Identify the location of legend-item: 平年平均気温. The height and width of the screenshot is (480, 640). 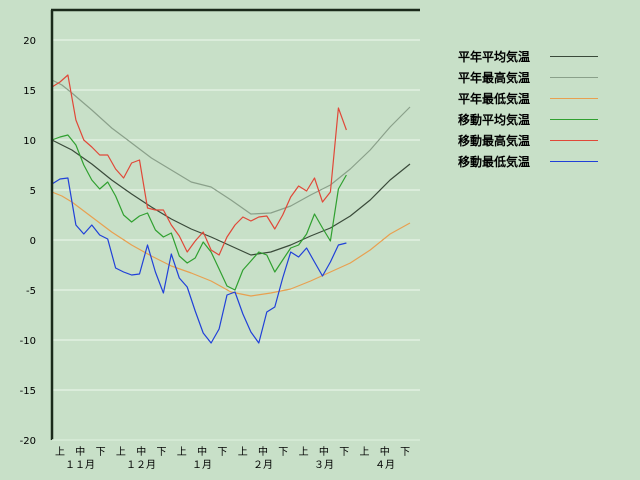
(528, 56).